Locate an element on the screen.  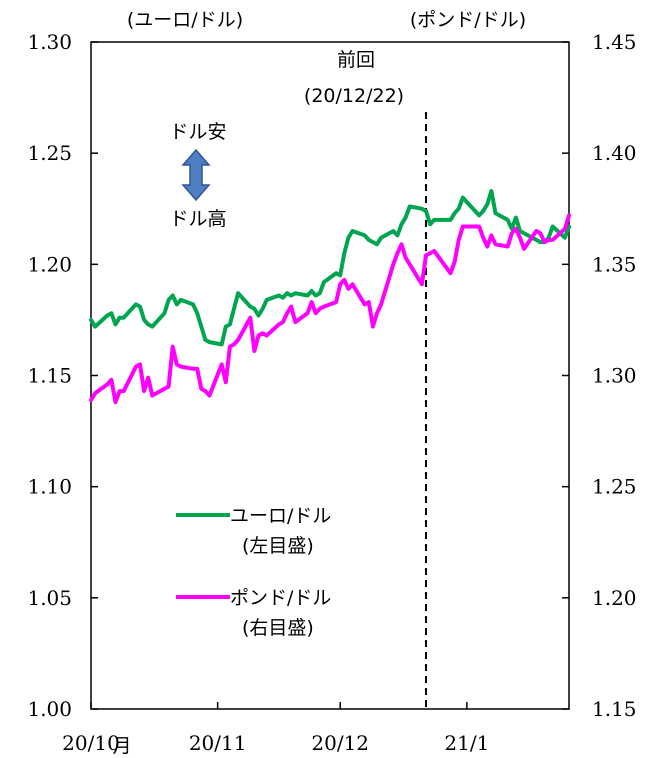
right-tick-label: 1.25 is located at coordinates (614, 487).